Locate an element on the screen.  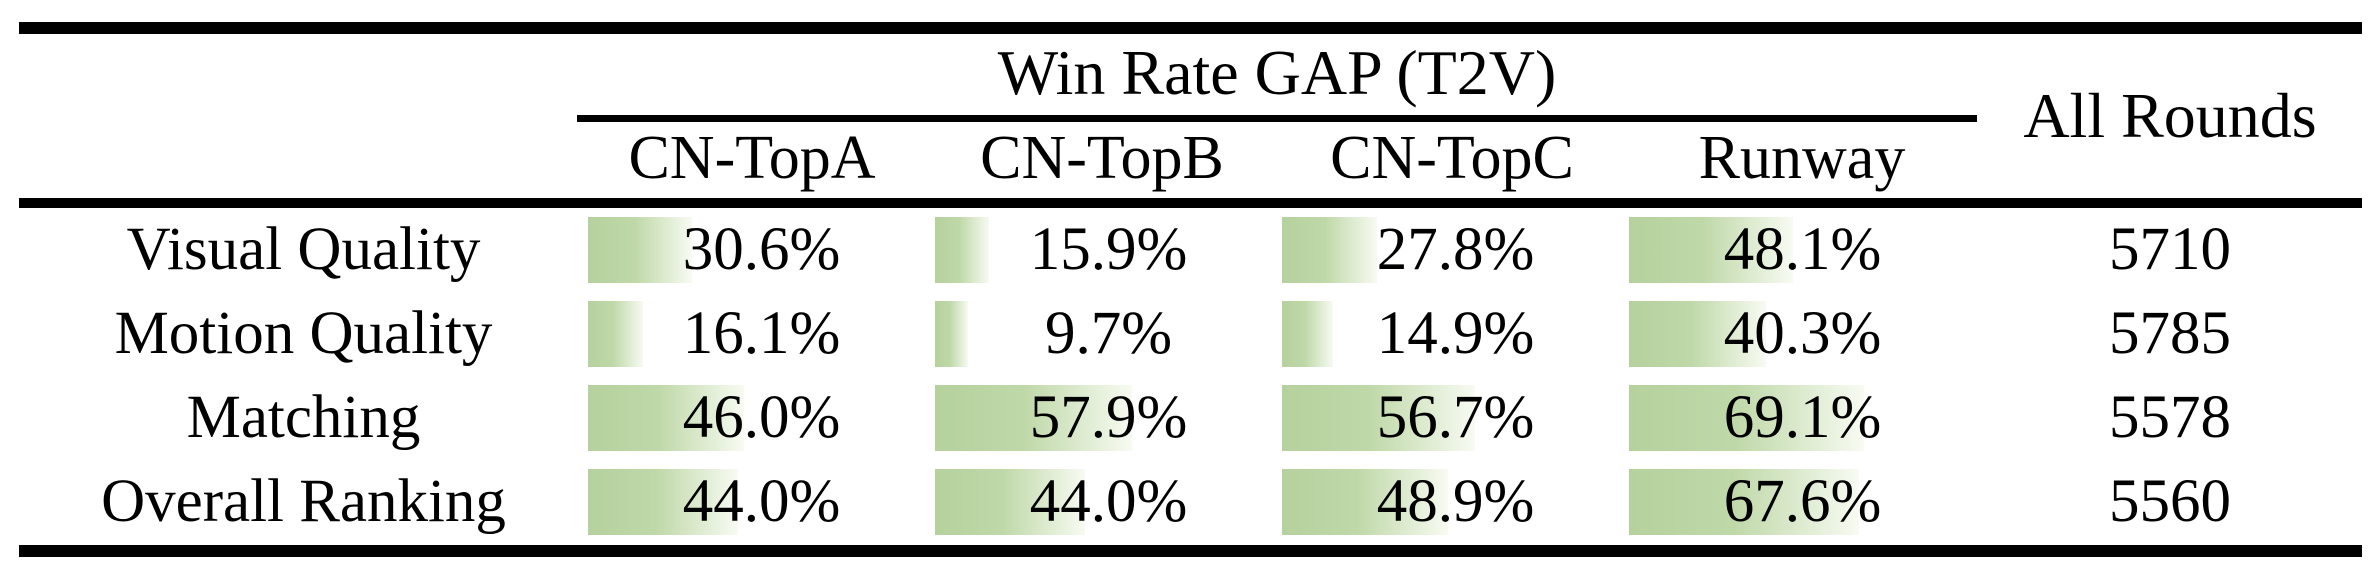
percent-value: 69.1% is located at coordinates (1802, 417).